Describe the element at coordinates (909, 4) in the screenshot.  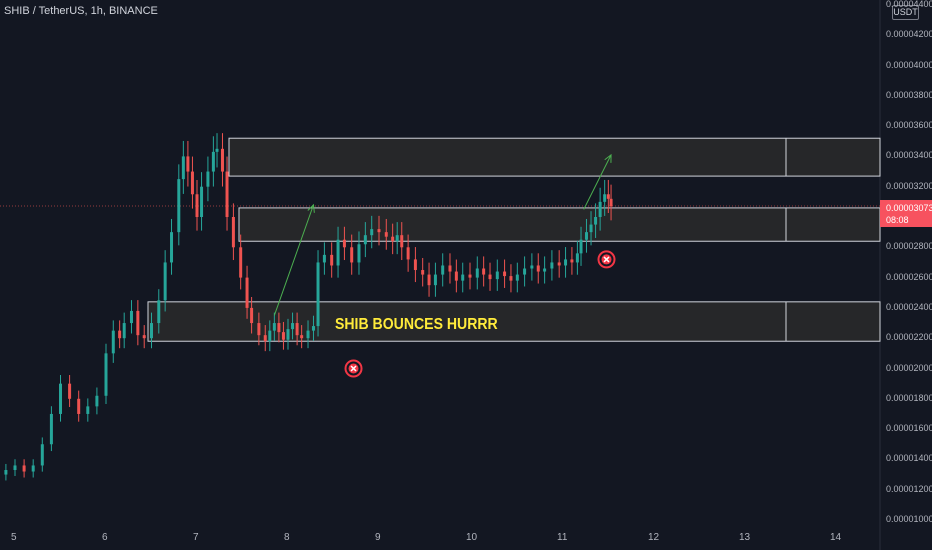
I see `price-tick-label: 0.00004400` at that location.